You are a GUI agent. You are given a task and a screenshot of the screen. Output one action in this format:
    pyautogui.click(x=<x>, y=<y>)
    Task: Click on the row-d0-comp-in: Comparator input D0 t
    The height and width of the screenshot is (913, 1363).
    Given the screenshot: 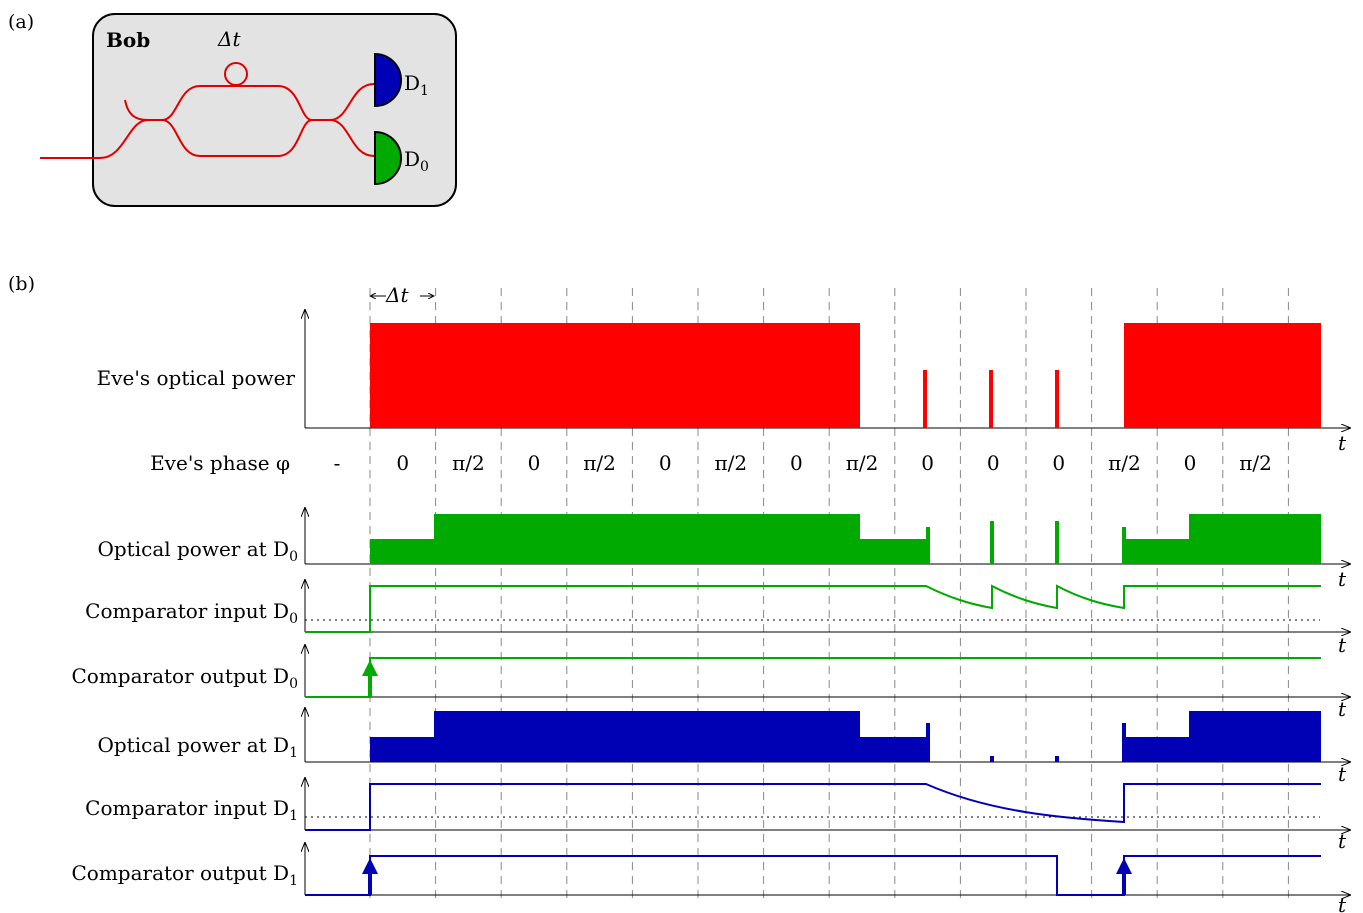 What is the action you would take?
    pyautogui.click(x=717, y=599)
    